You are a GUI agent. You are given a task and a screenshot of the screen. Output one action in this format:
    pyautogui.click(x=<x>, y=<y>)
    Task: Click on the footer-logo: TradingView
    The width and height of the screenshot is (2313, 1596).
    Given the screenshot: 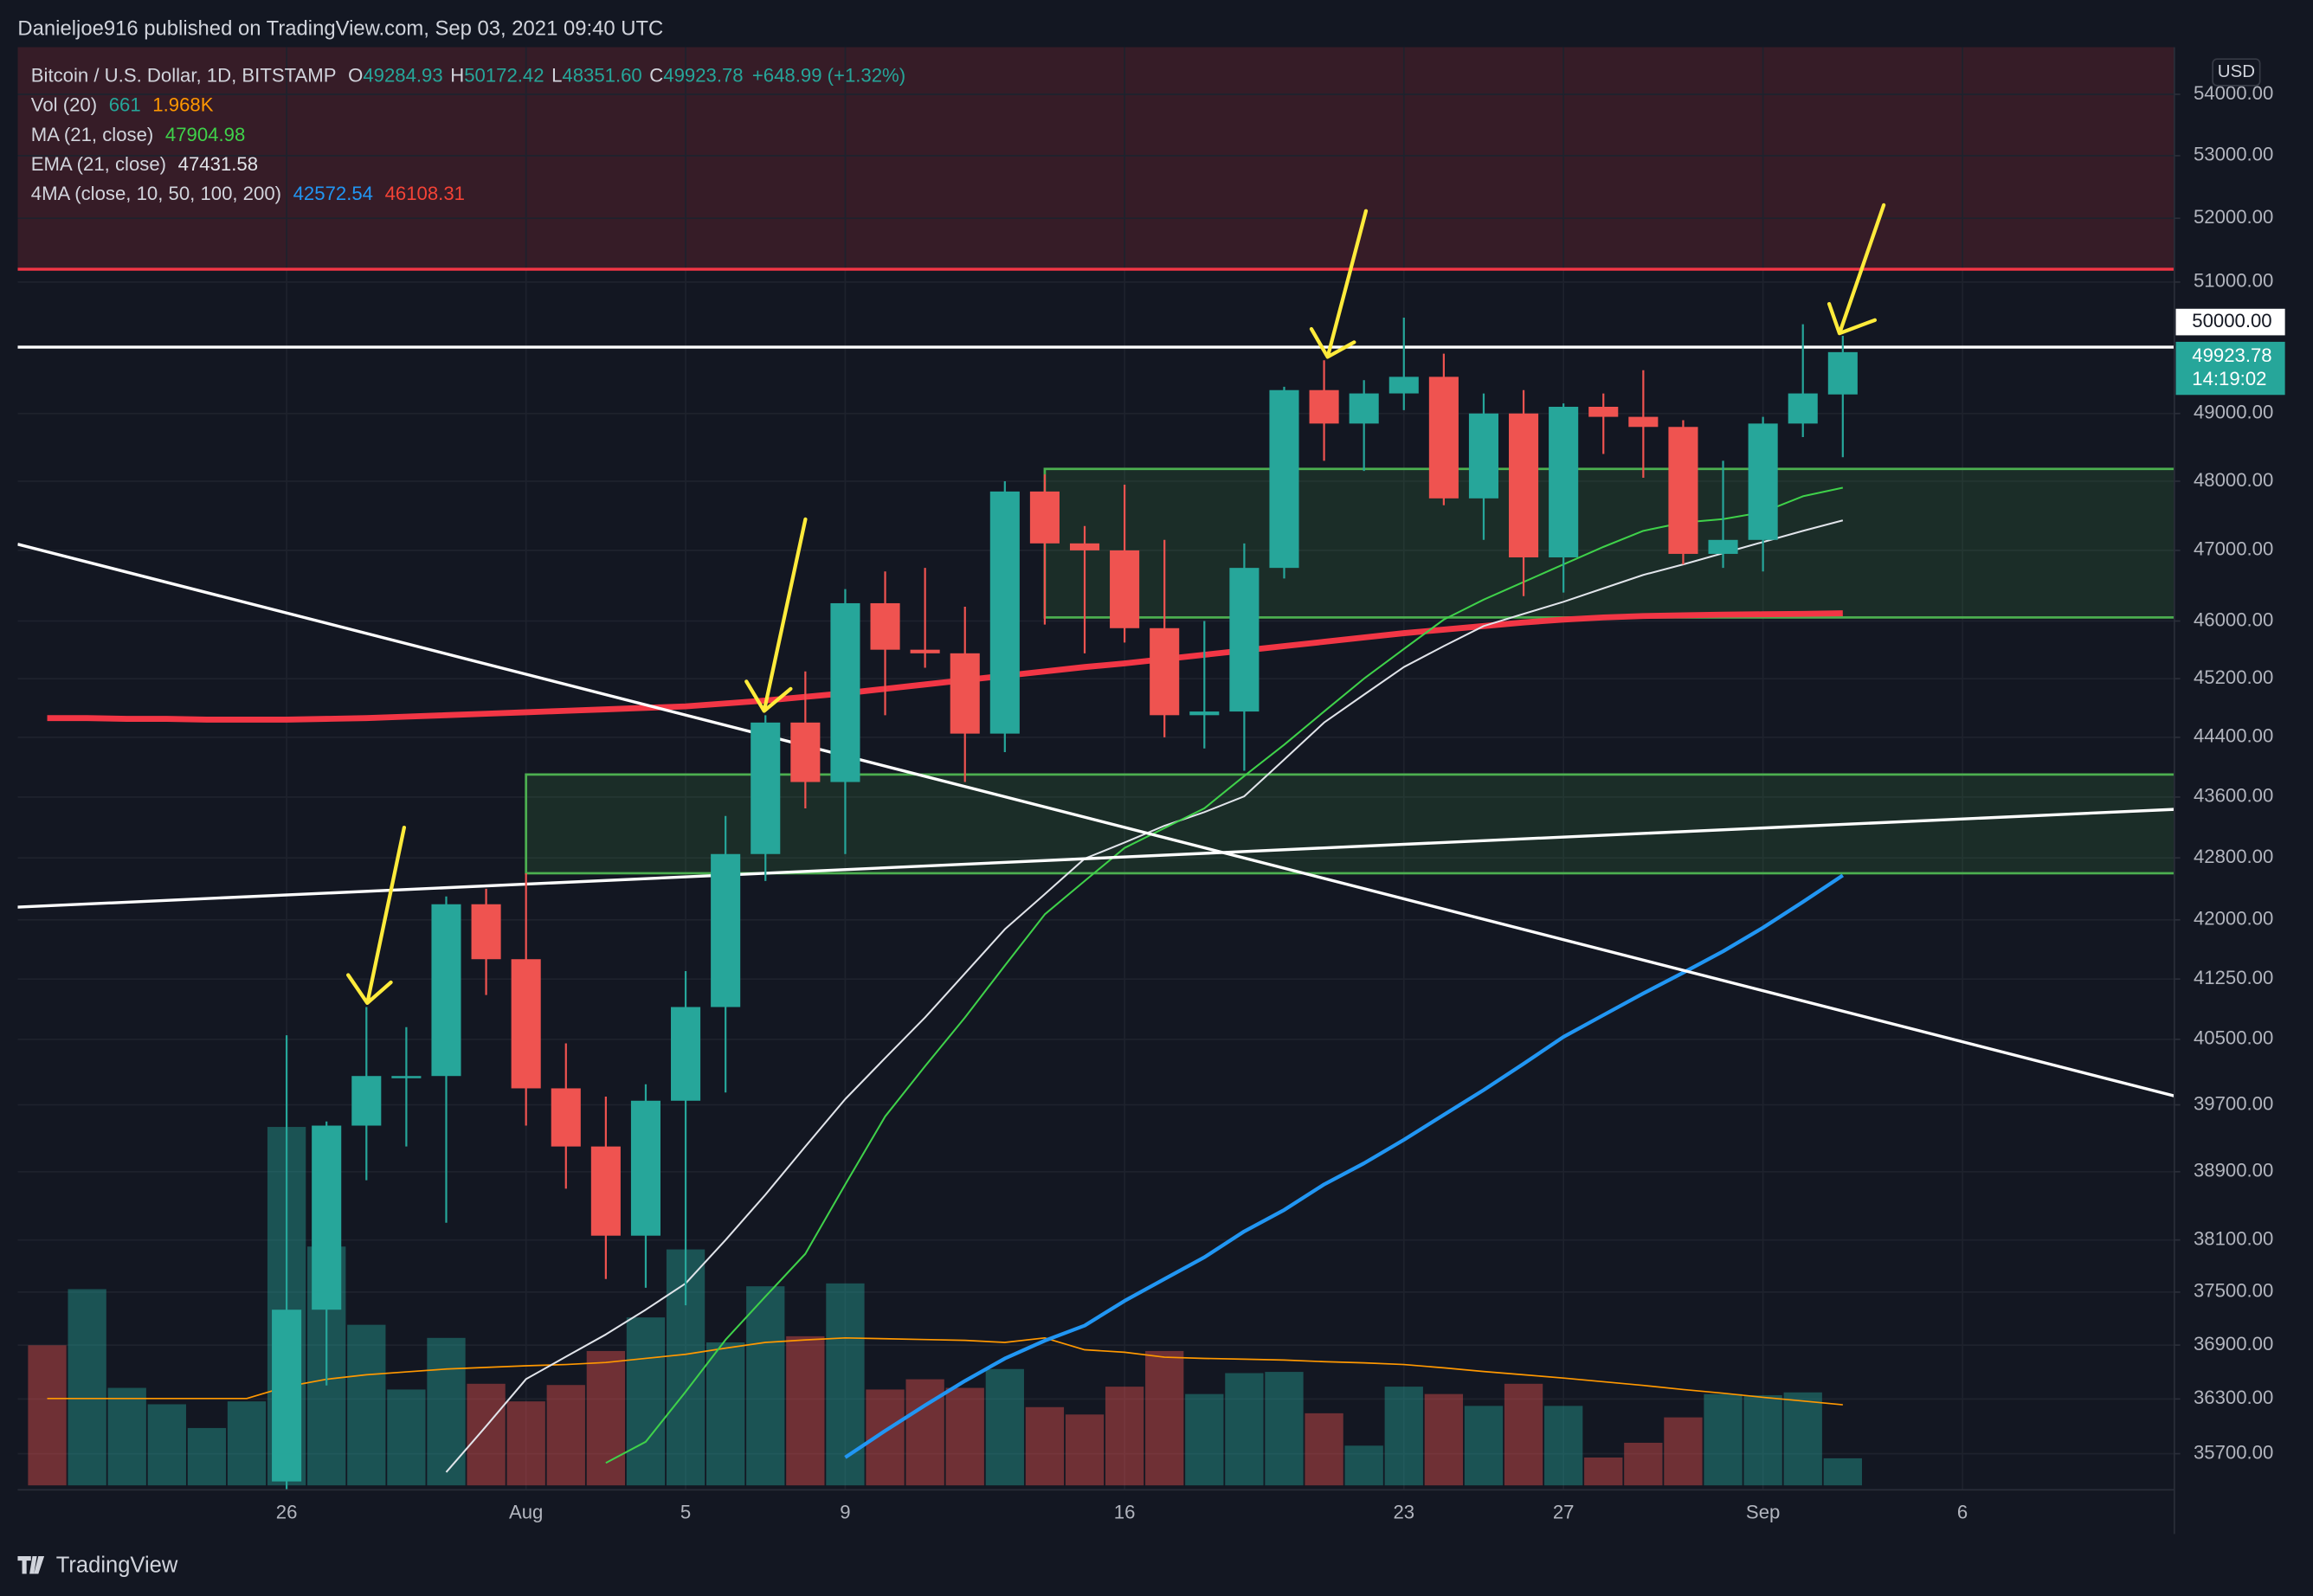 What is the action you would take?
    pyautogui.click(x=97, y=1566)
    